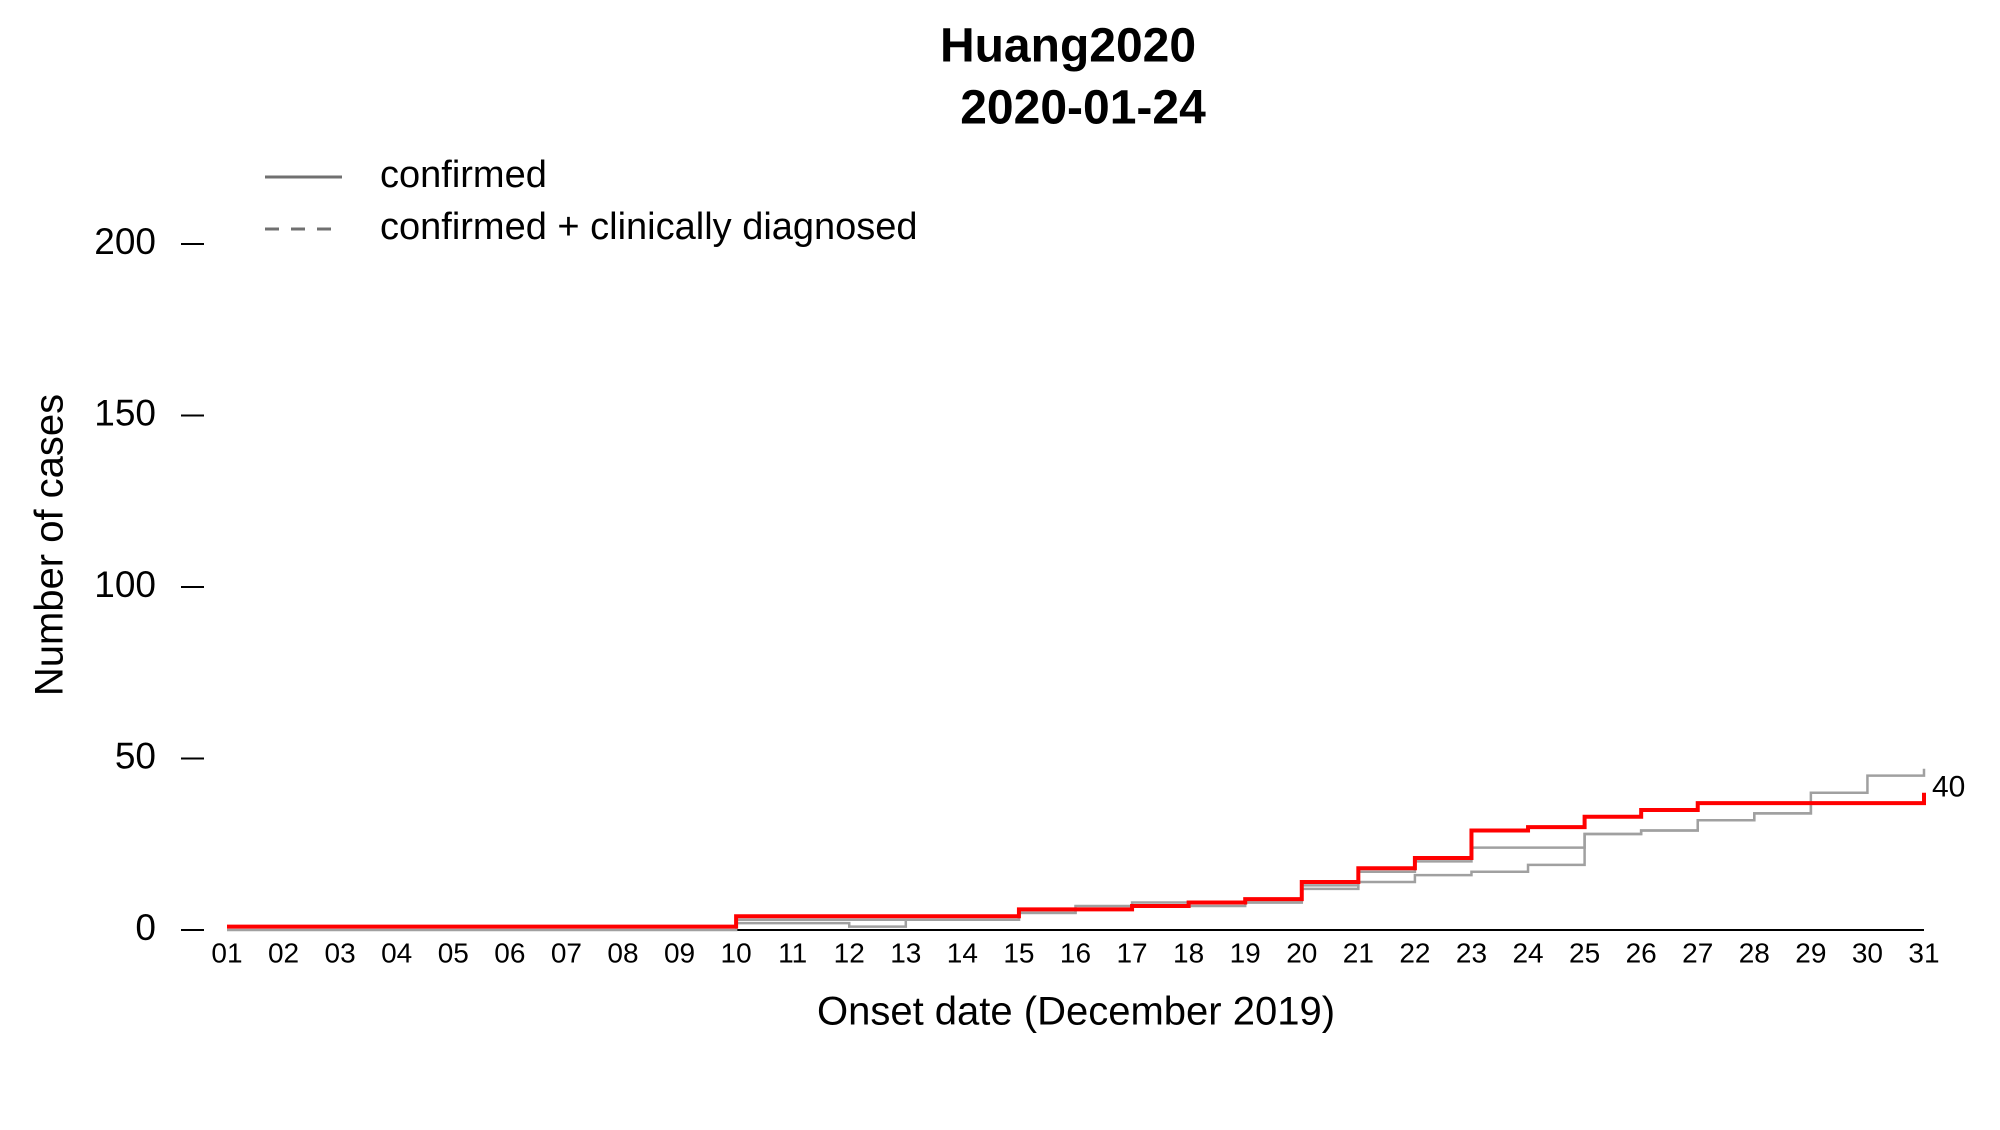 The width and height of the screenshot is (2000, 1130). What do you see at coordinates (1697, 952) in the screenshot?
I see `x-tick-label: 27` at bounding box center [1697, 952].